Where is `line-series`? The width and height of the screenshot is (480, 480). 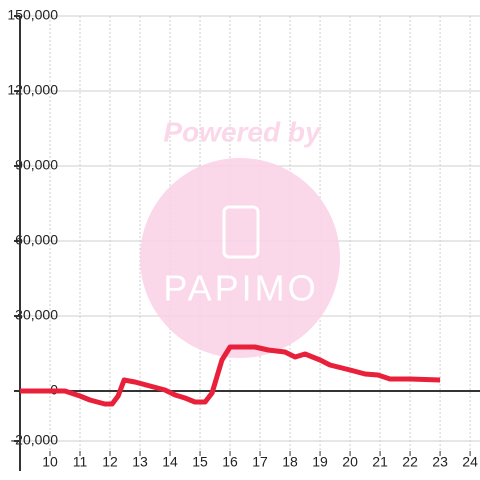 line-series is located at coordinates (230, 375).